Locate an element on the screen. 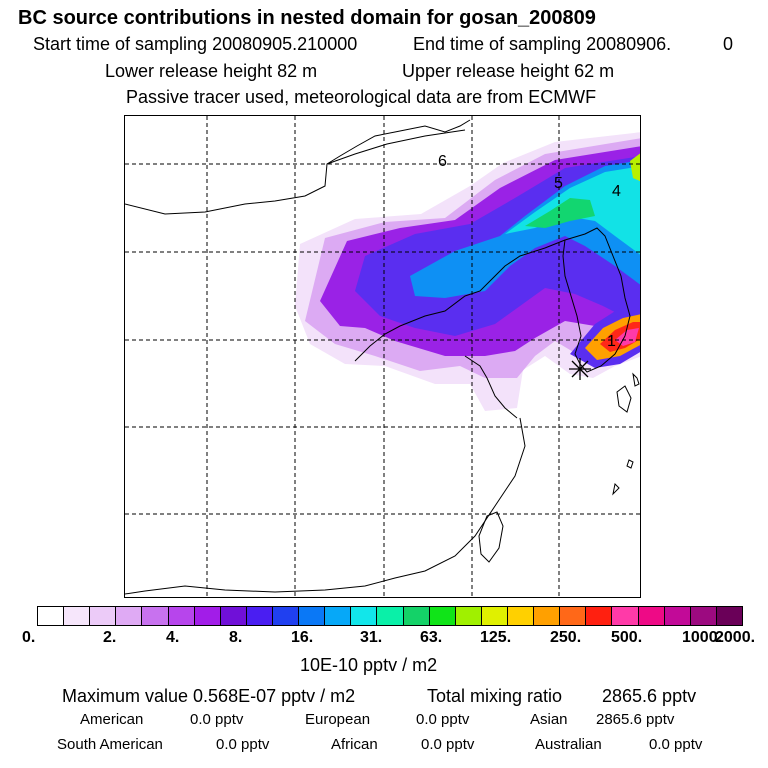 This screenshot has height=768, width=768. colorbar-tick-label: 500. is located at coordinates (627, 637).